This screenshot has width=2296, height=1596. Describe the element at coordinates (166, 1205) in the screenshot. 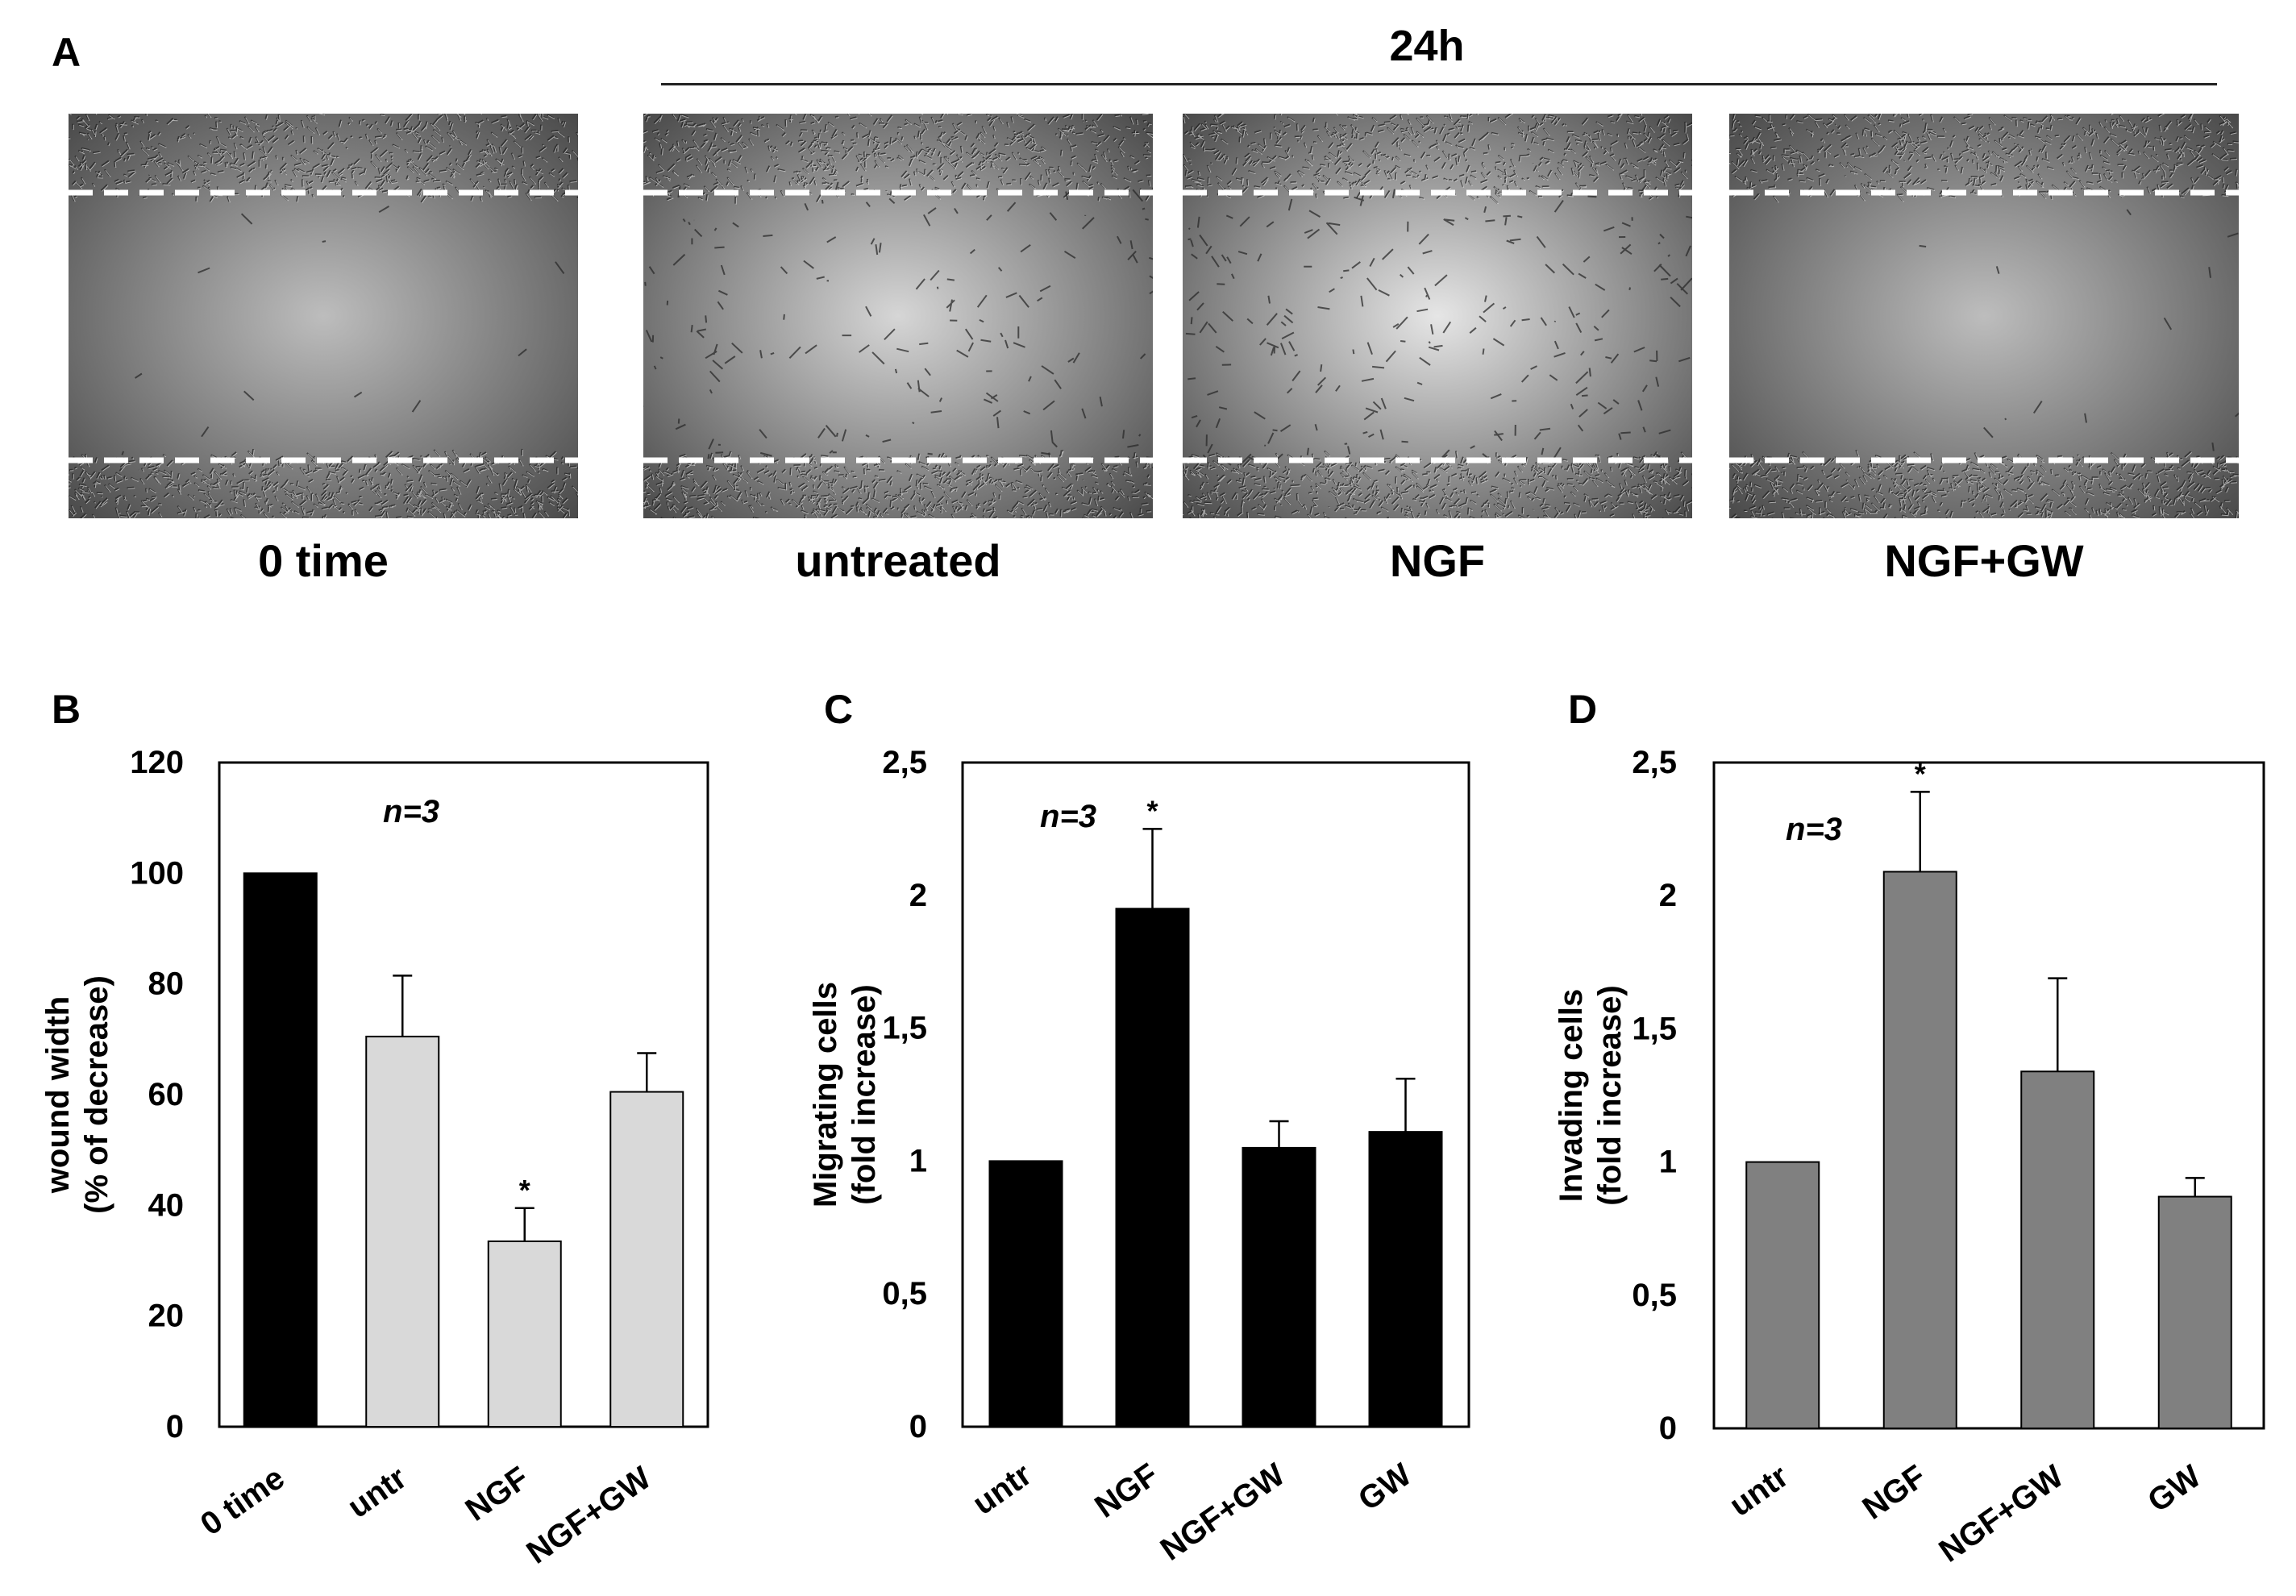

I see `y-tick-label: 40` at that location.